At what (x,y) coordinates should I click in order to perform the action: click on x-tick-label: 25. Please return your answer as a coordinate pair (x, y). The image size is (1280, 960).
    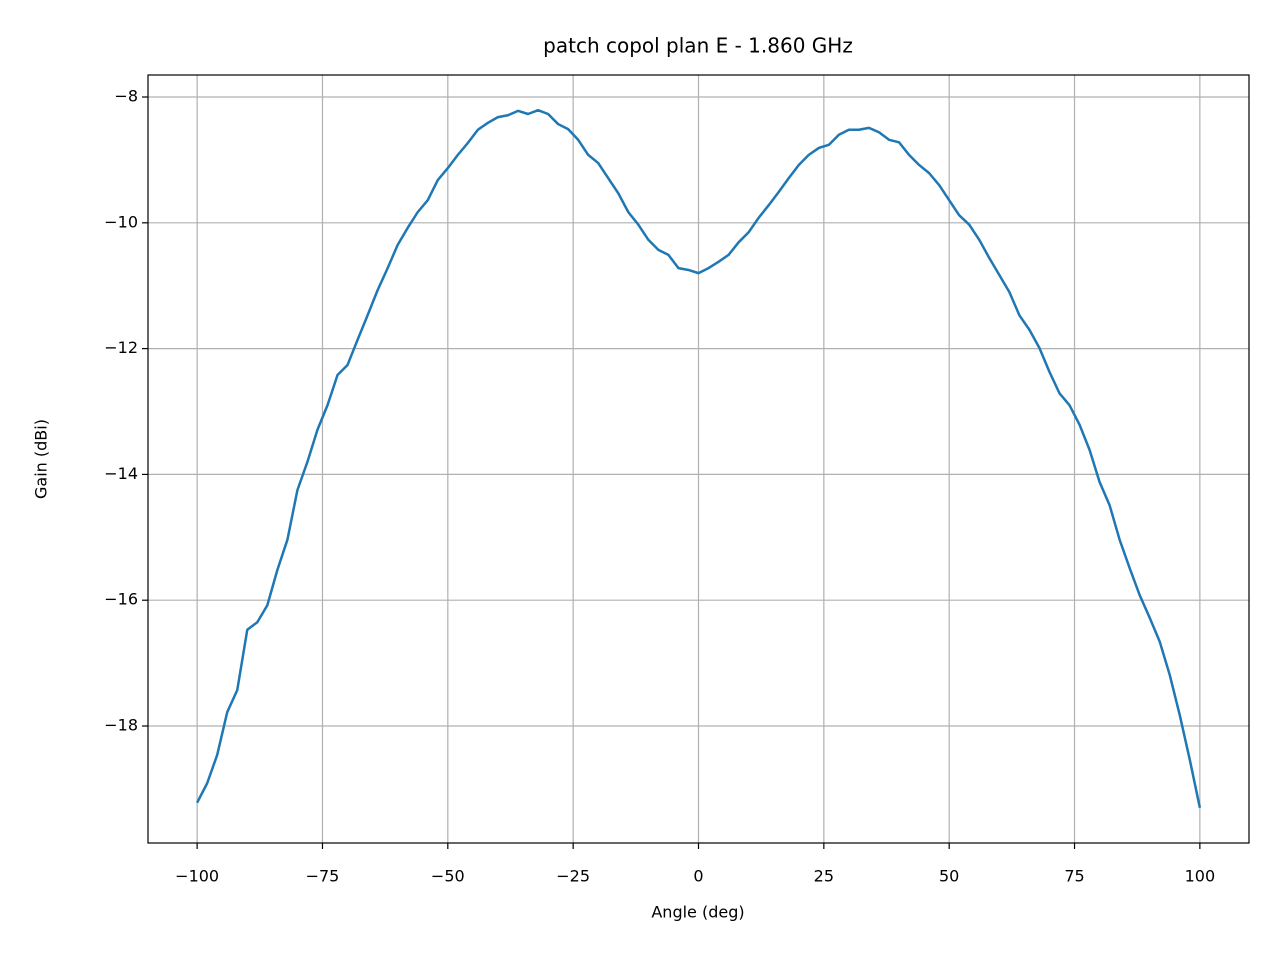
    Looking at the image, I should click on (824, 876).